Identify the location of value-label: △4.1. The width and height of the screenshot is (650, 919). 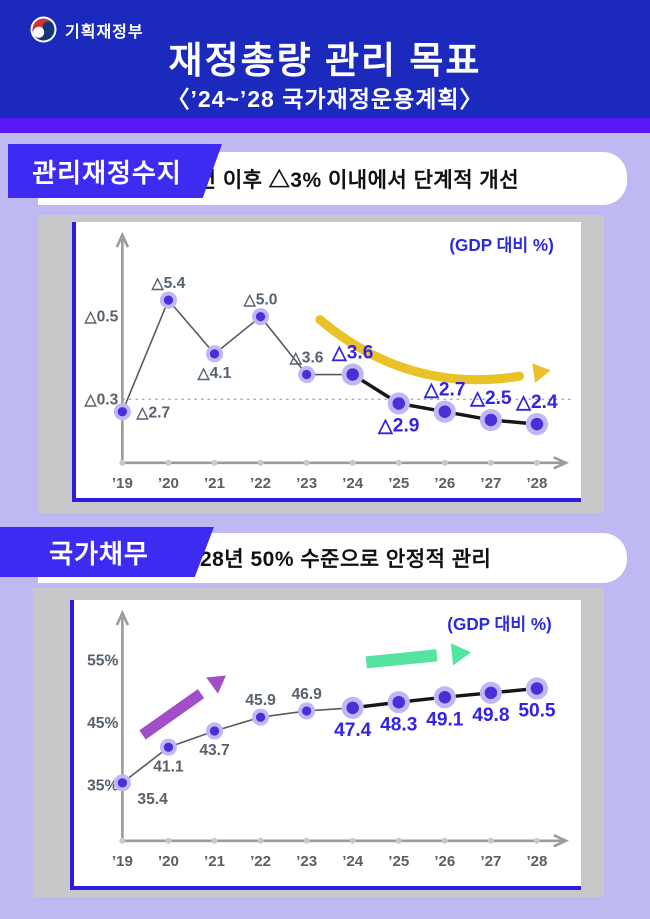
(214, 373).